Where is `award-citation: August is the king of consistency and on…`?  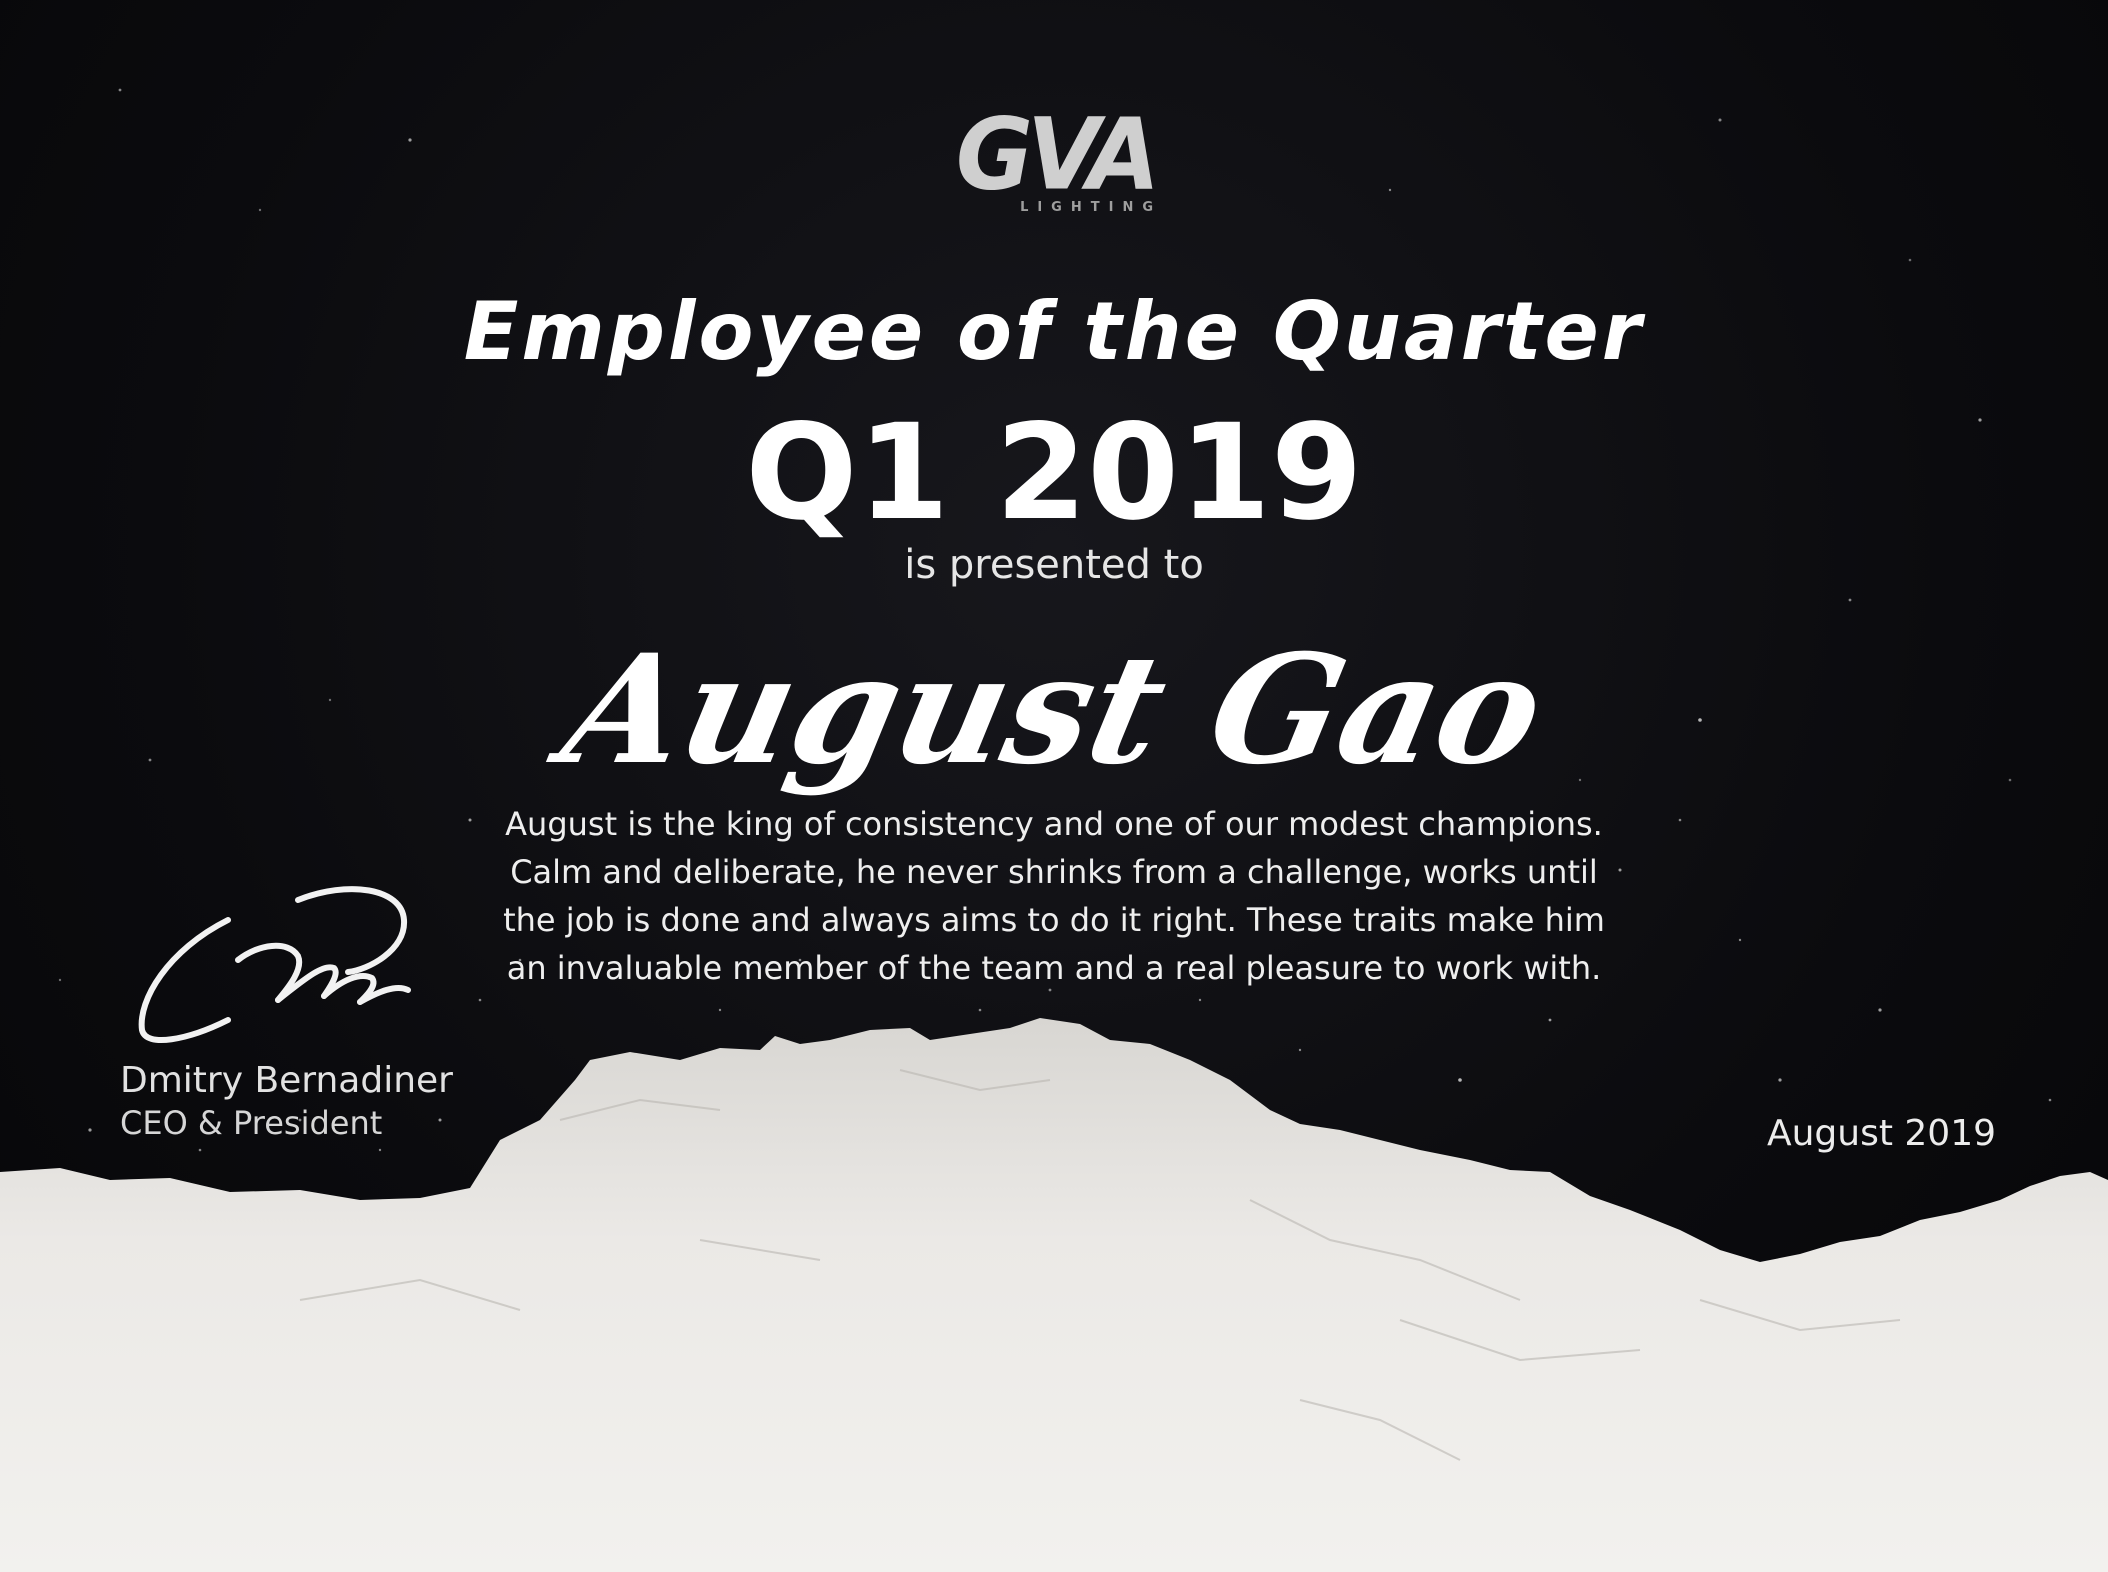
award-citation: August is the king of consistency and on… is located at coordinates (1054, 896).